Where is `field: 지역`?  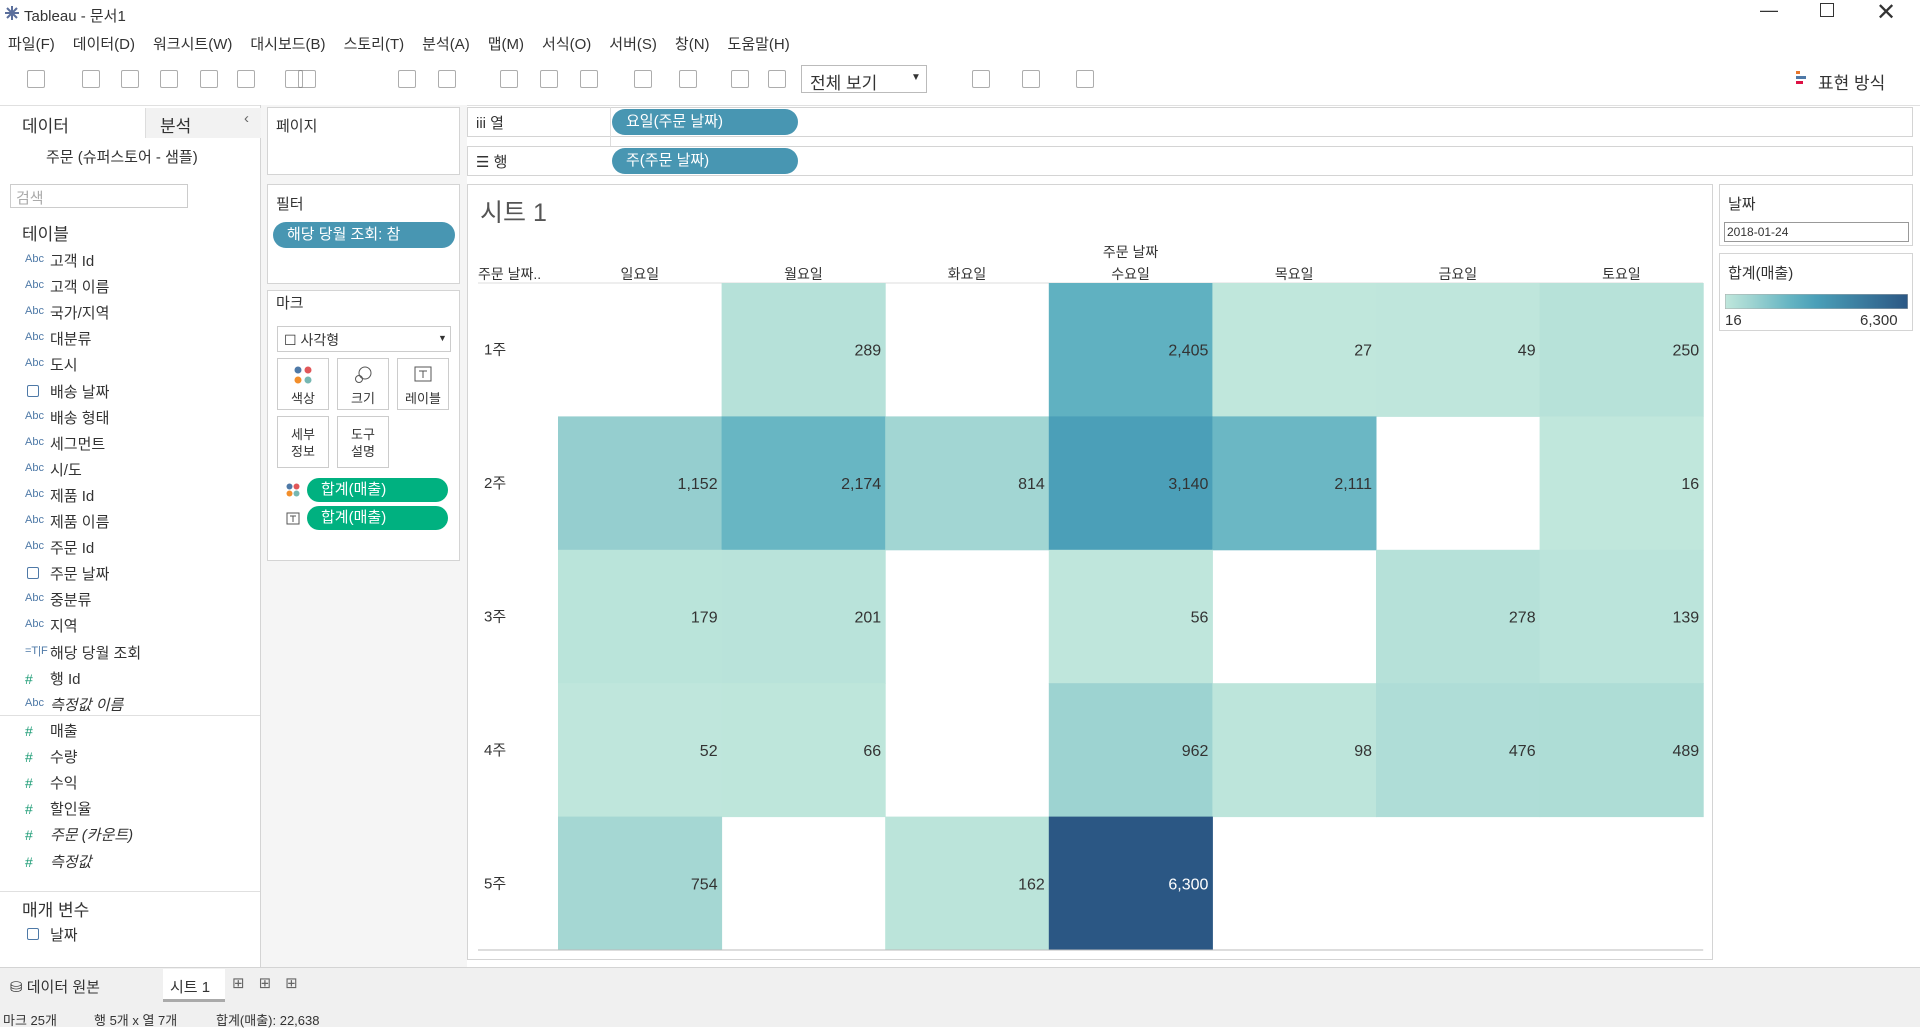
field: 지역 is located at coordinates (64, 627).